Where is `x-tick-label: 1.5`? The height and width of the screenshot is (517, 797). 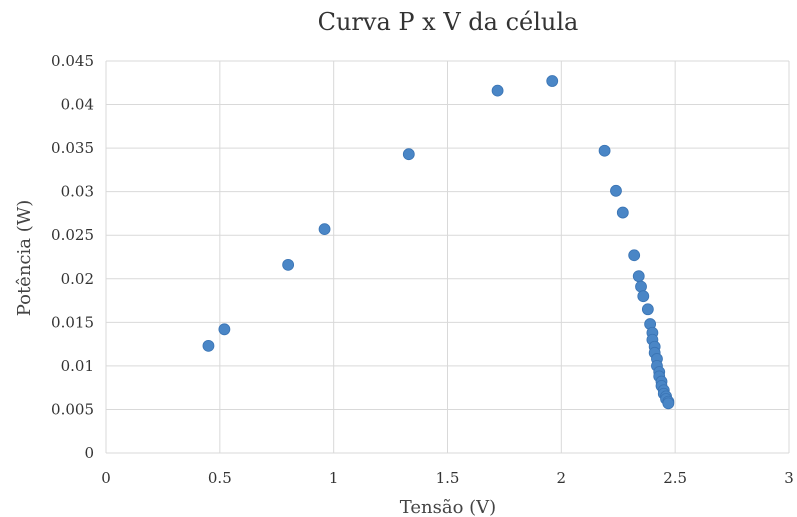 x-tick-label: 1.5 is located at coordinates (448, 478).